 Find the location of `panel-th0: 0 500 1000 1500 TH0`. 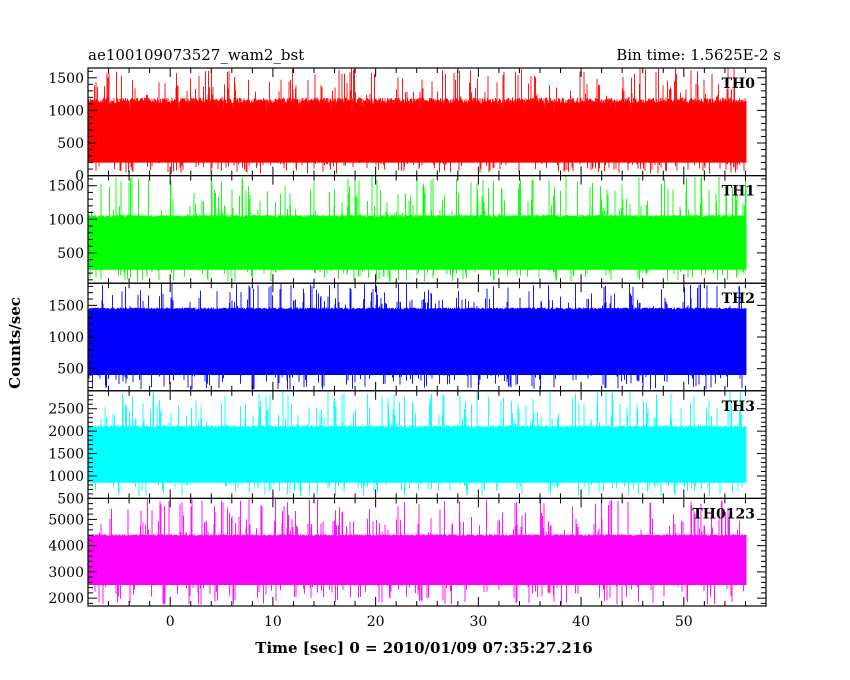

panel-th0: 0 500 1000 1500 TH0 is located at coordinates (407, 126).